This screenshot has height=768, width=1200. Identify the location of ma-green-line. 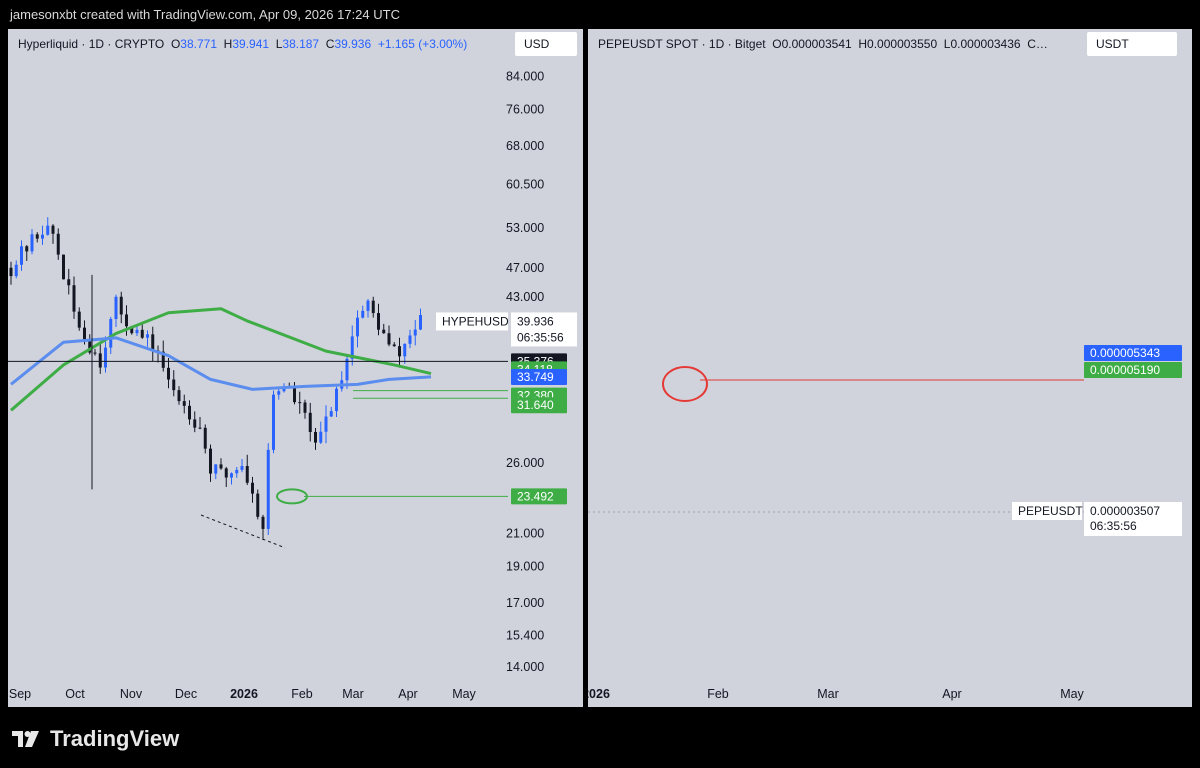
(221, 359).